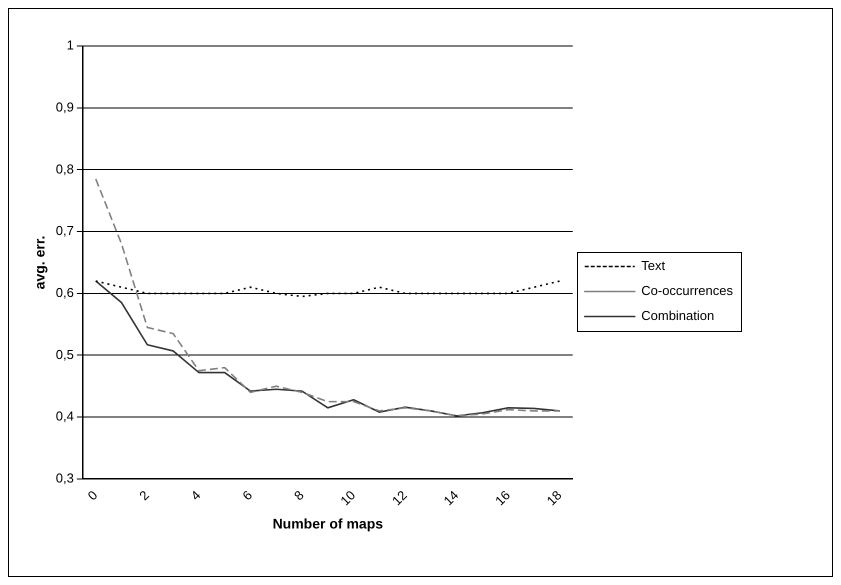  Describe the element at coordinates (653, 266) in the screenshot. I see `legend-label: Text` at that location.